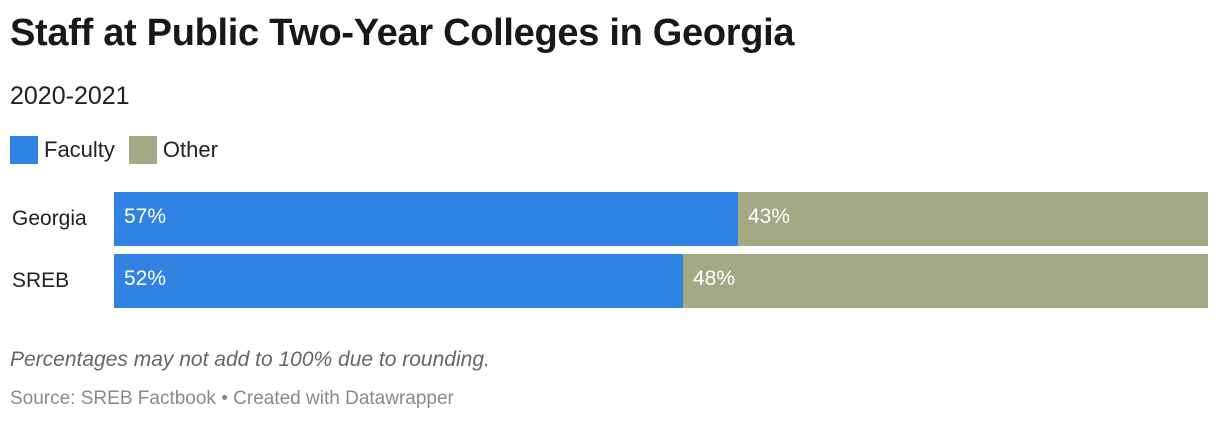 This screenshot has height=424, width=1220. I want to click on legend-item-faculty: Faculty, so click(62, 150).